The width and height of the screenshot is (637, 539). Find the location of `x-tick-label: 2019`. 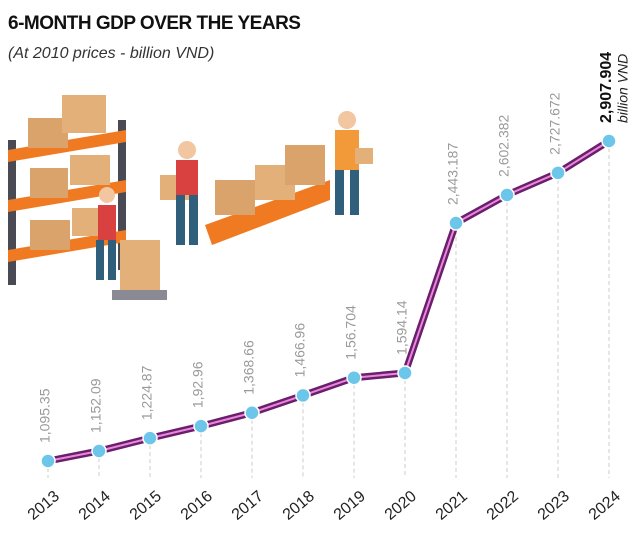

x-tick-label: 2019 is located at coordinates (350, 506).